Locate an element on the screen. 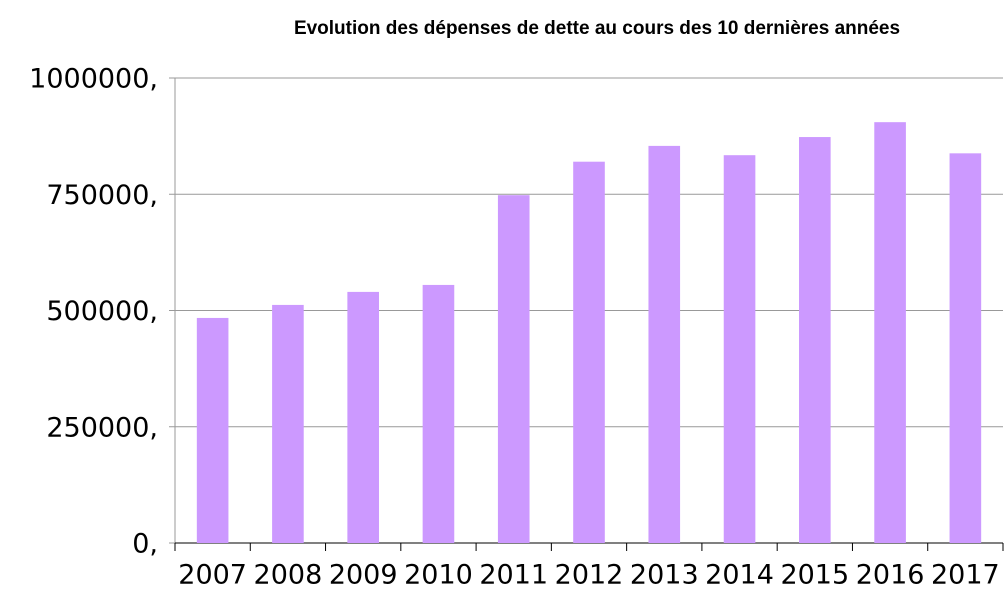 The width and height of the screenshot is (1006, 594). x-tick-label: 2017 is located at coordinates (965, 575).